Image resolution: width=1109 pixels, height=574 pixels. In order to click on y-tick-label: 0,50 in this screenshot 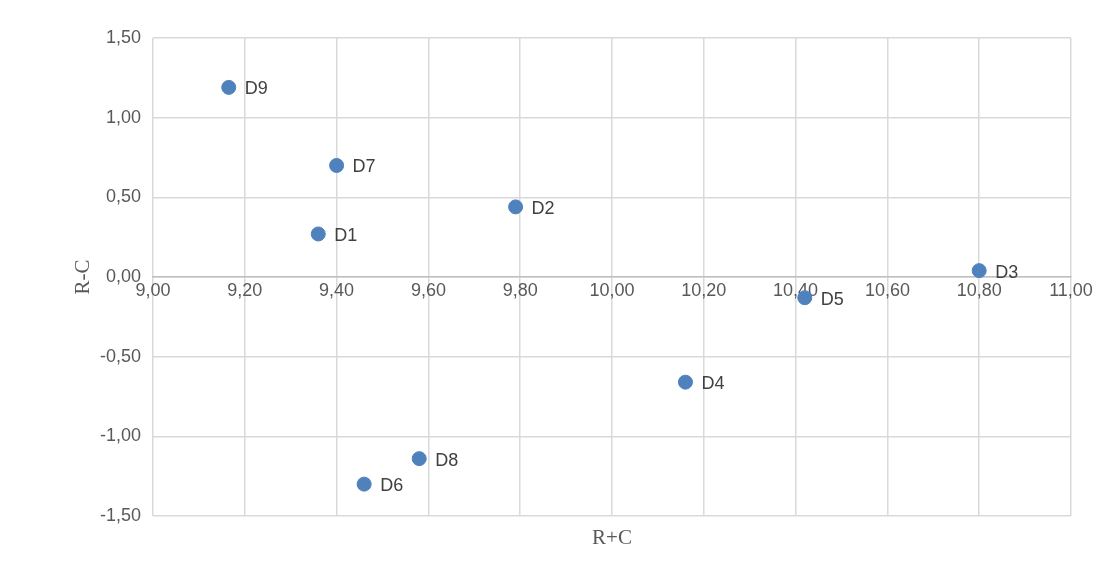, I will do `click(123, 196)`.